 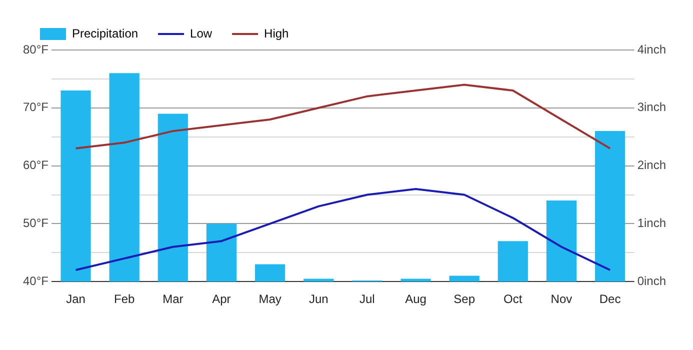 What do you see at coordinates (610, 299) in the screenshot?
I see `x-tick-label: Dec` at bounding box center [610, 299].